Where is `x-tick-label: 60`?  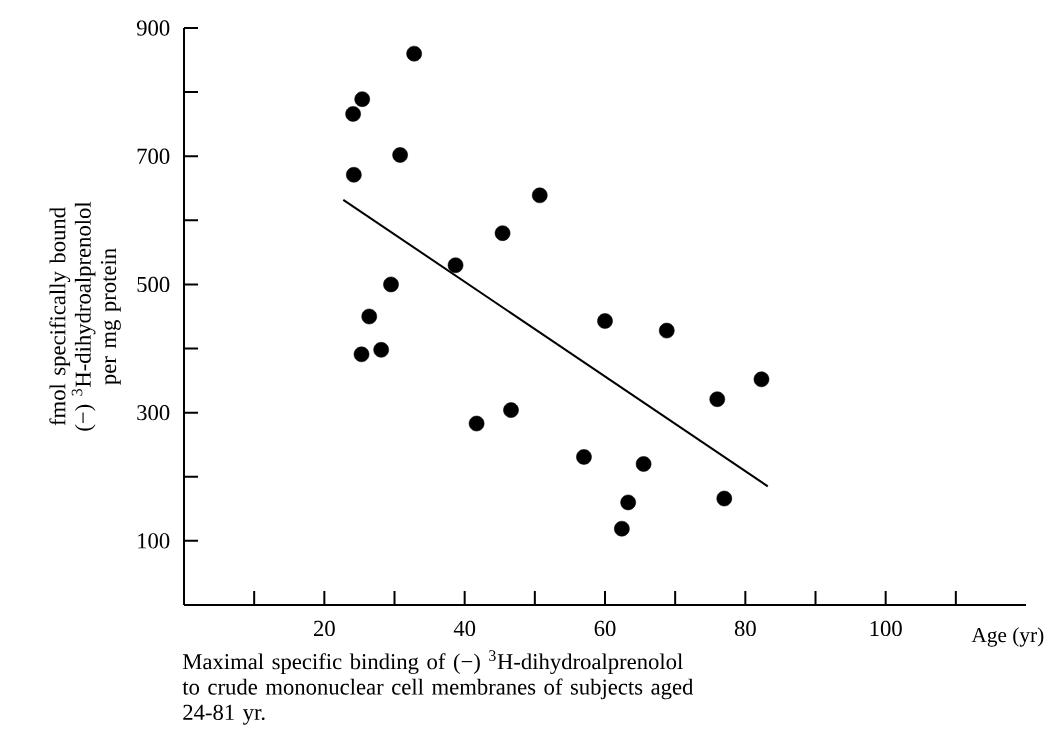 x-tick-label: 60 is located at coordinates (605, 628).